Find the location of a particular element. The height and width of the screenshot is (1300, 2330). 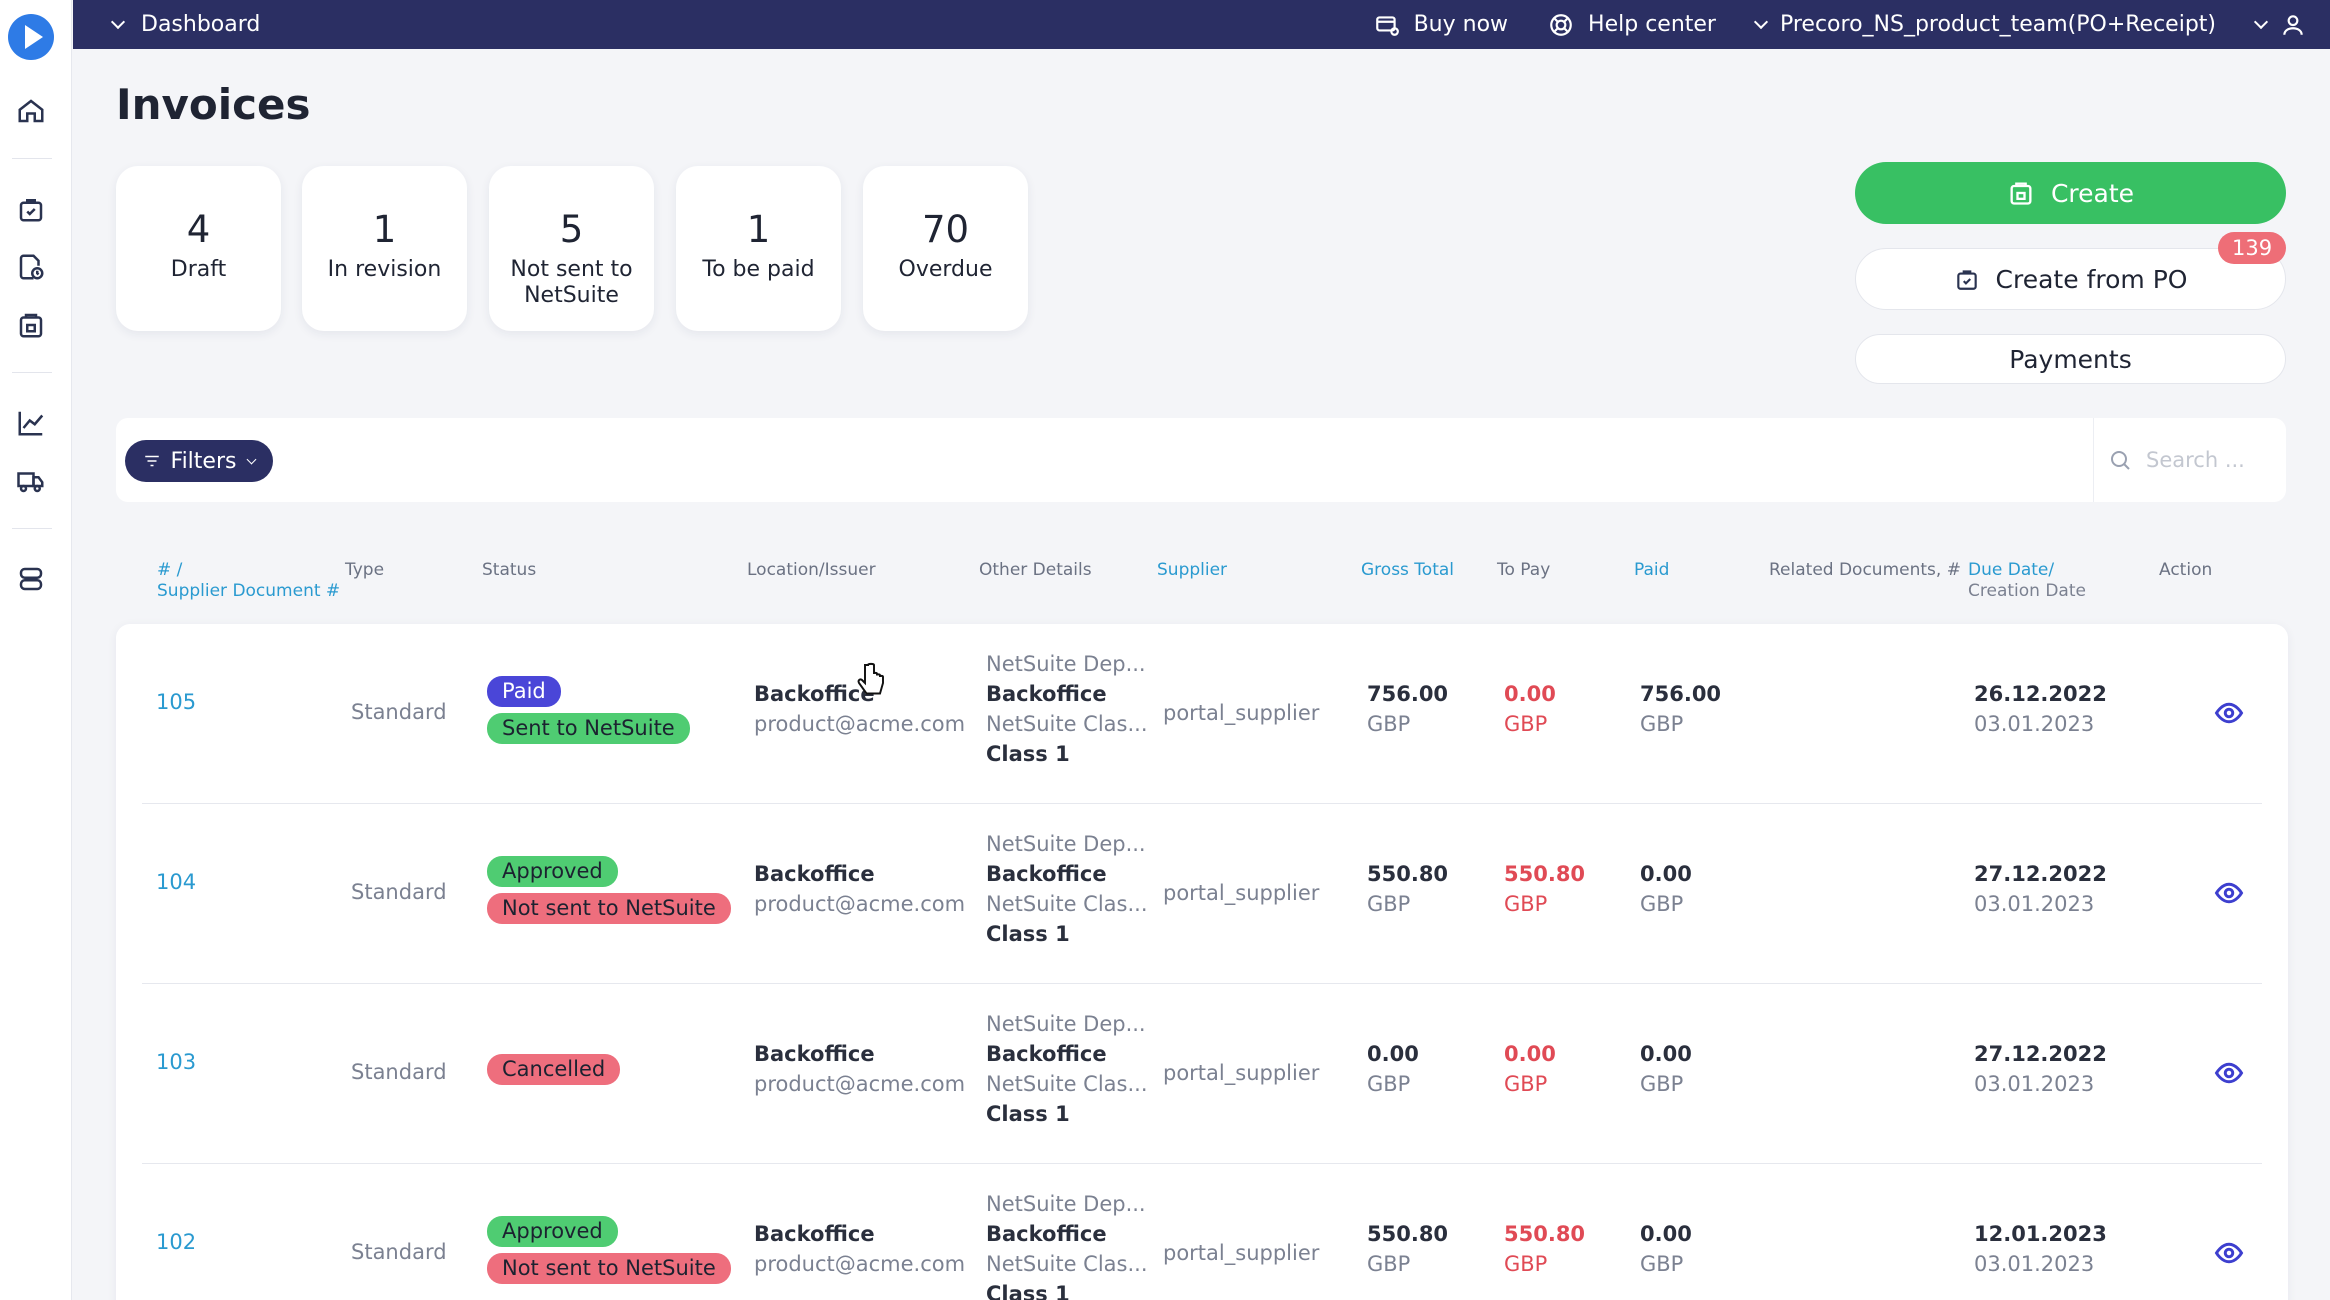

invoice-number-link: 104 is located at coordinates (176, 882).